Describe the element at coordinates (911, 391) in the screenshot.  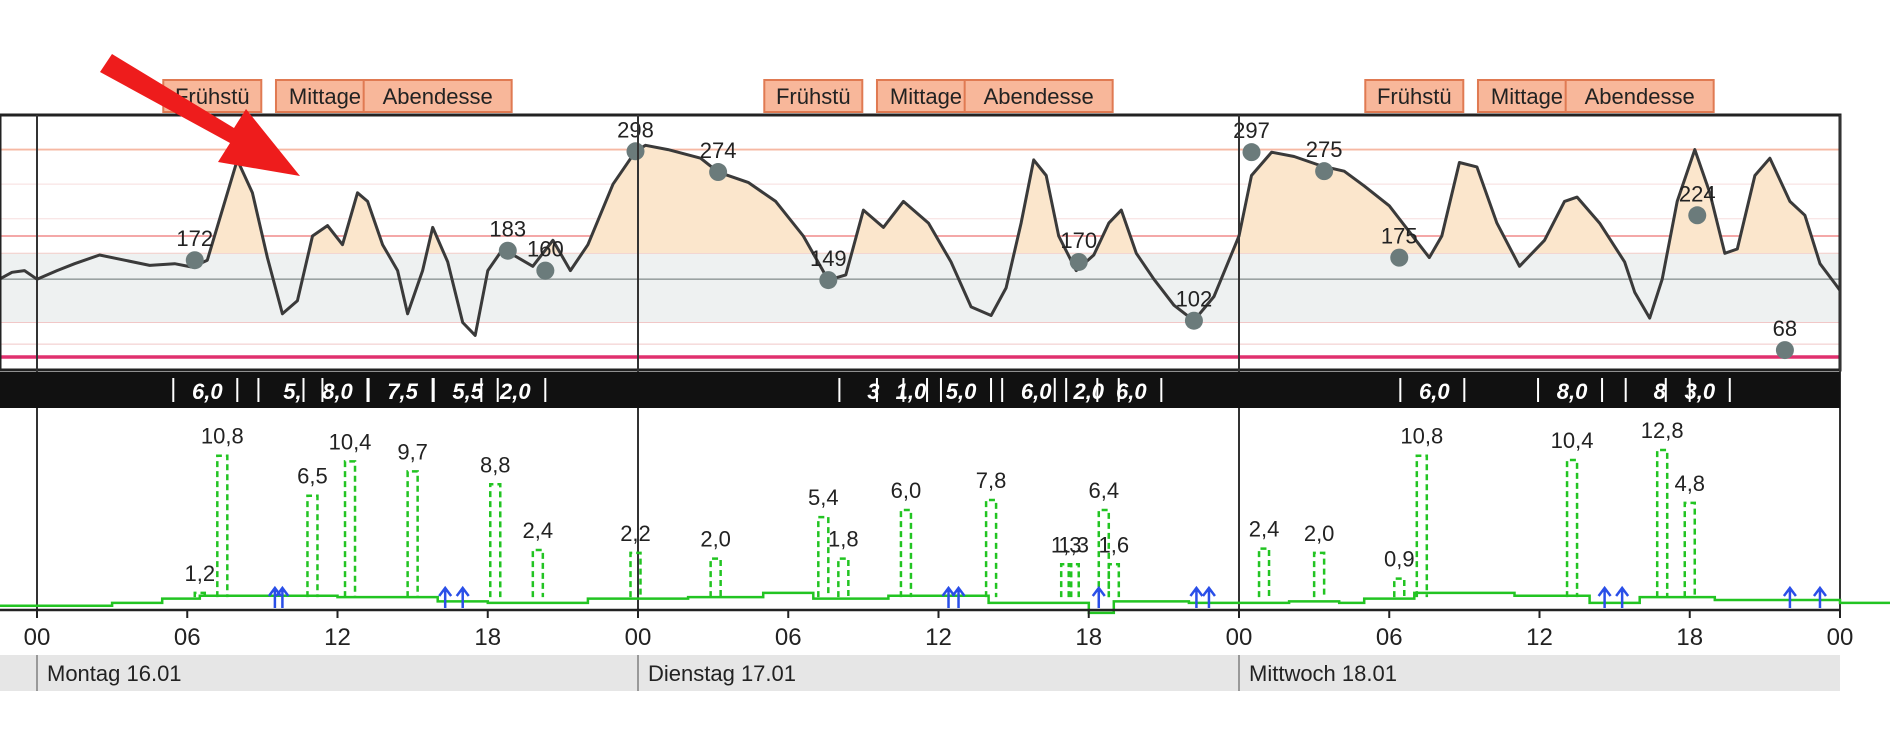
I see `carbs-value-label: 1,0` at that location.